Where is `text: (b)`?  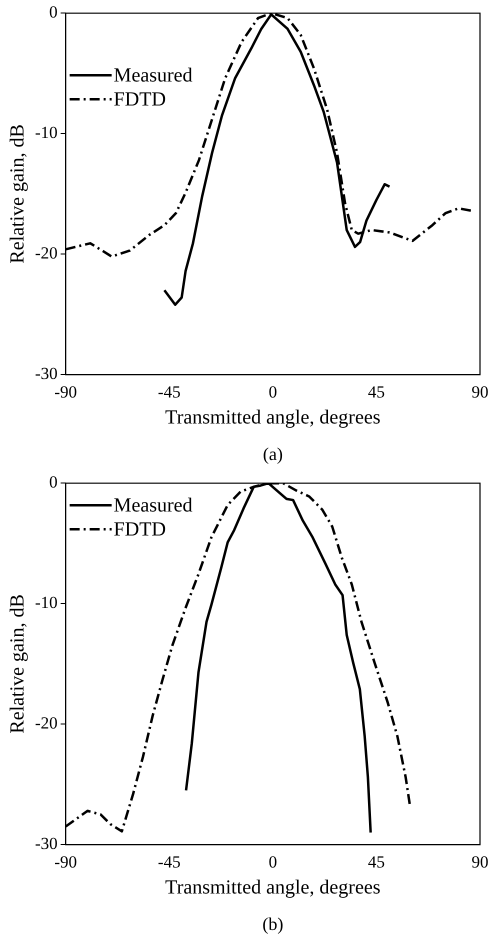 text: (b) is located at coordinates (273, 924).